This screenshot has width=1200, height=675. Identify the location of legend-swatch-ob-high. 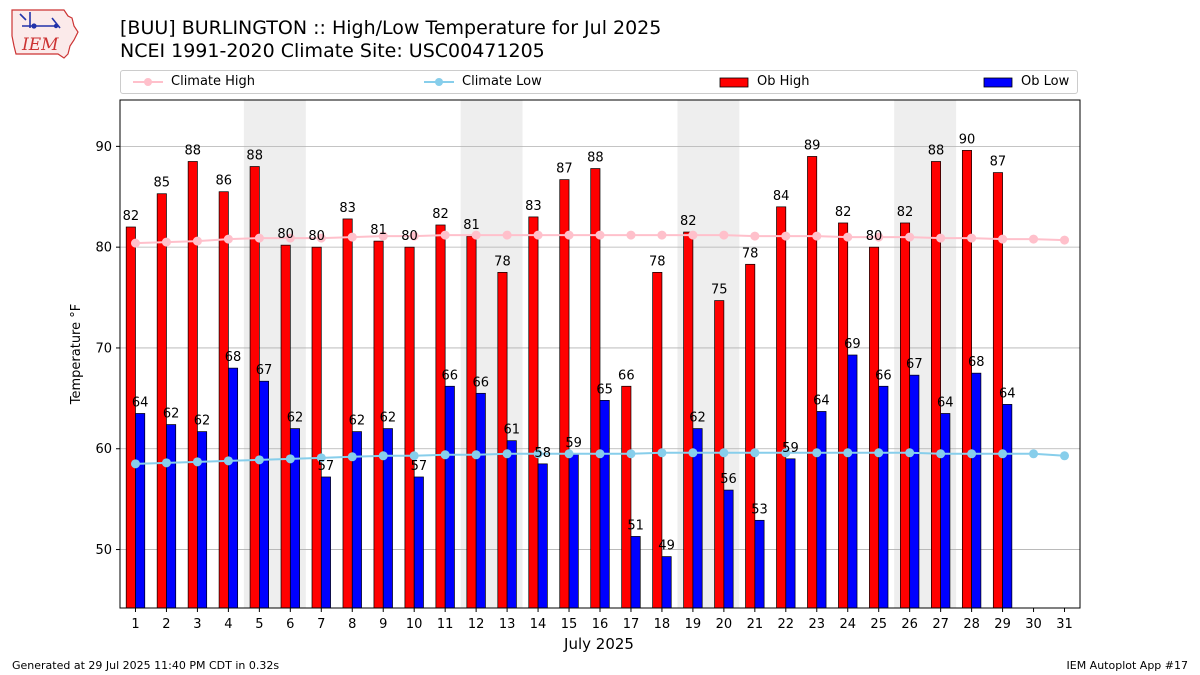
(734, 82).